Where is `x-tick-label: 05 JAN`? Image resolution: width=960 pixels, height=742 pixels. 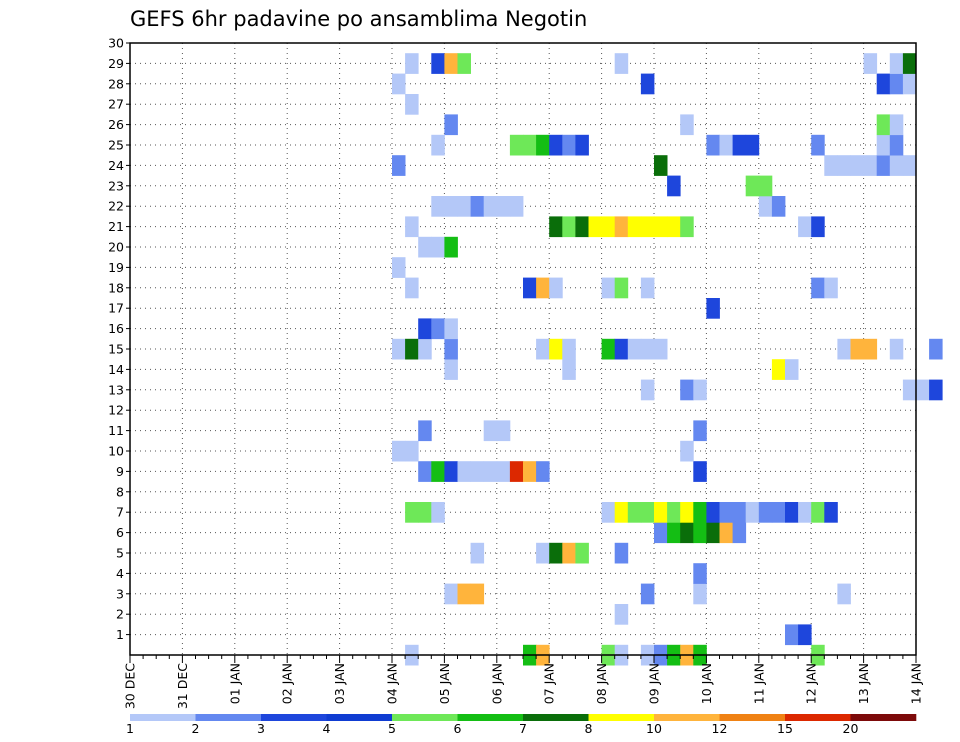
x-tick-label: 05 JAN is located at coordinates (444, 683).